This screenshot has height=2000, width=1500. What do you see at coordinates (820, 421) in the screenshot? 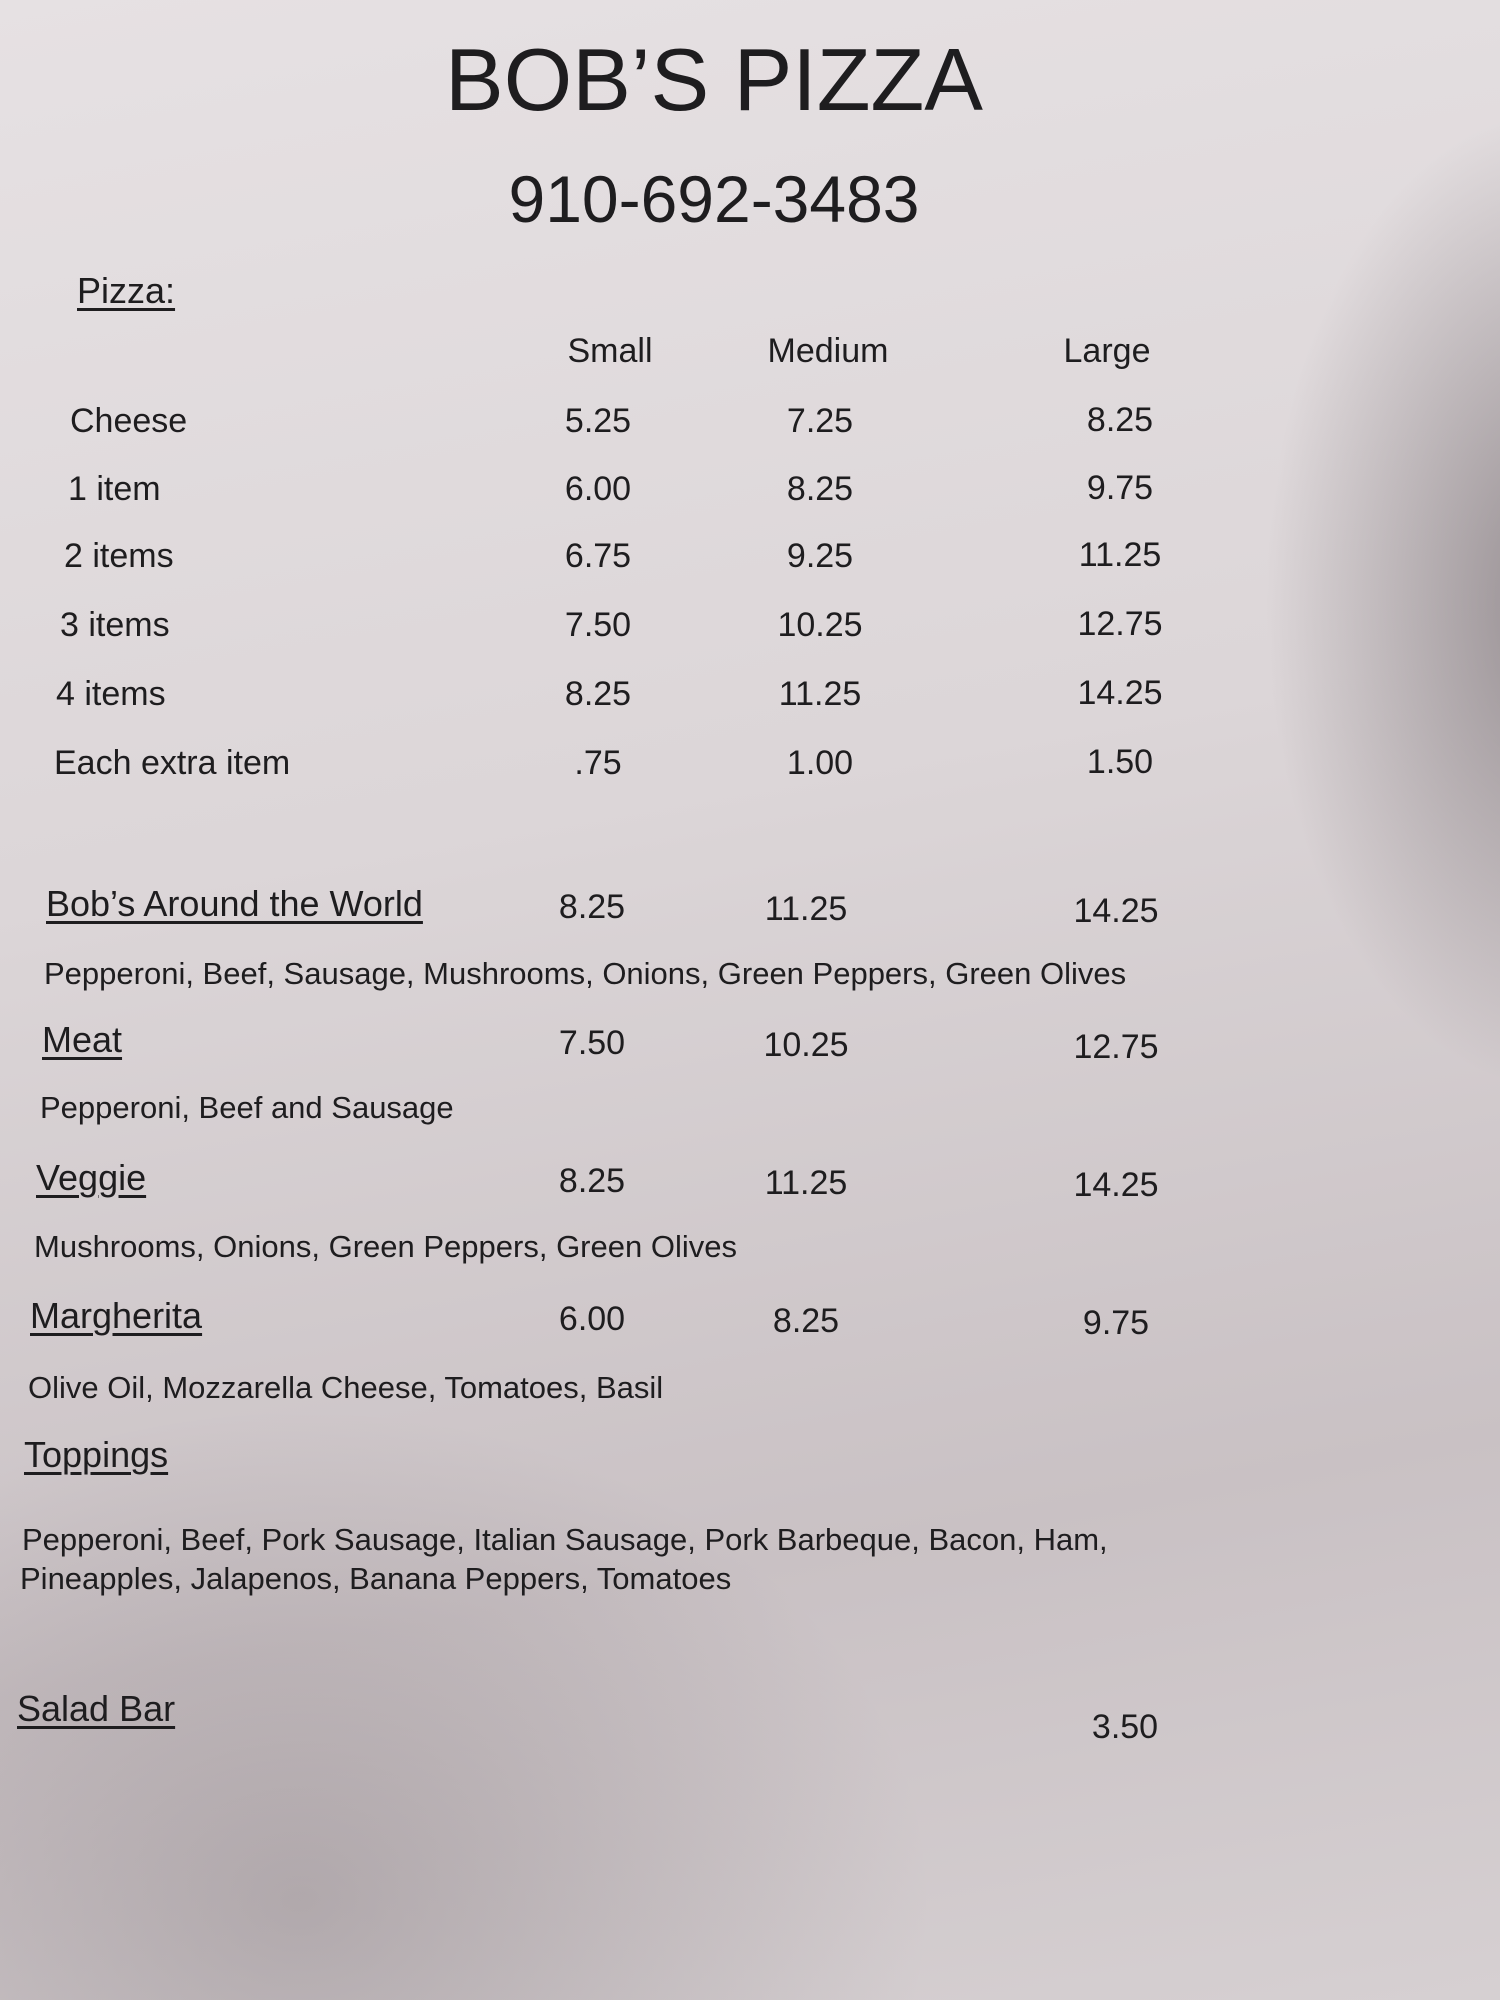
I see `pizza-price-medium: 7.25` at bounding box center [820, 421].